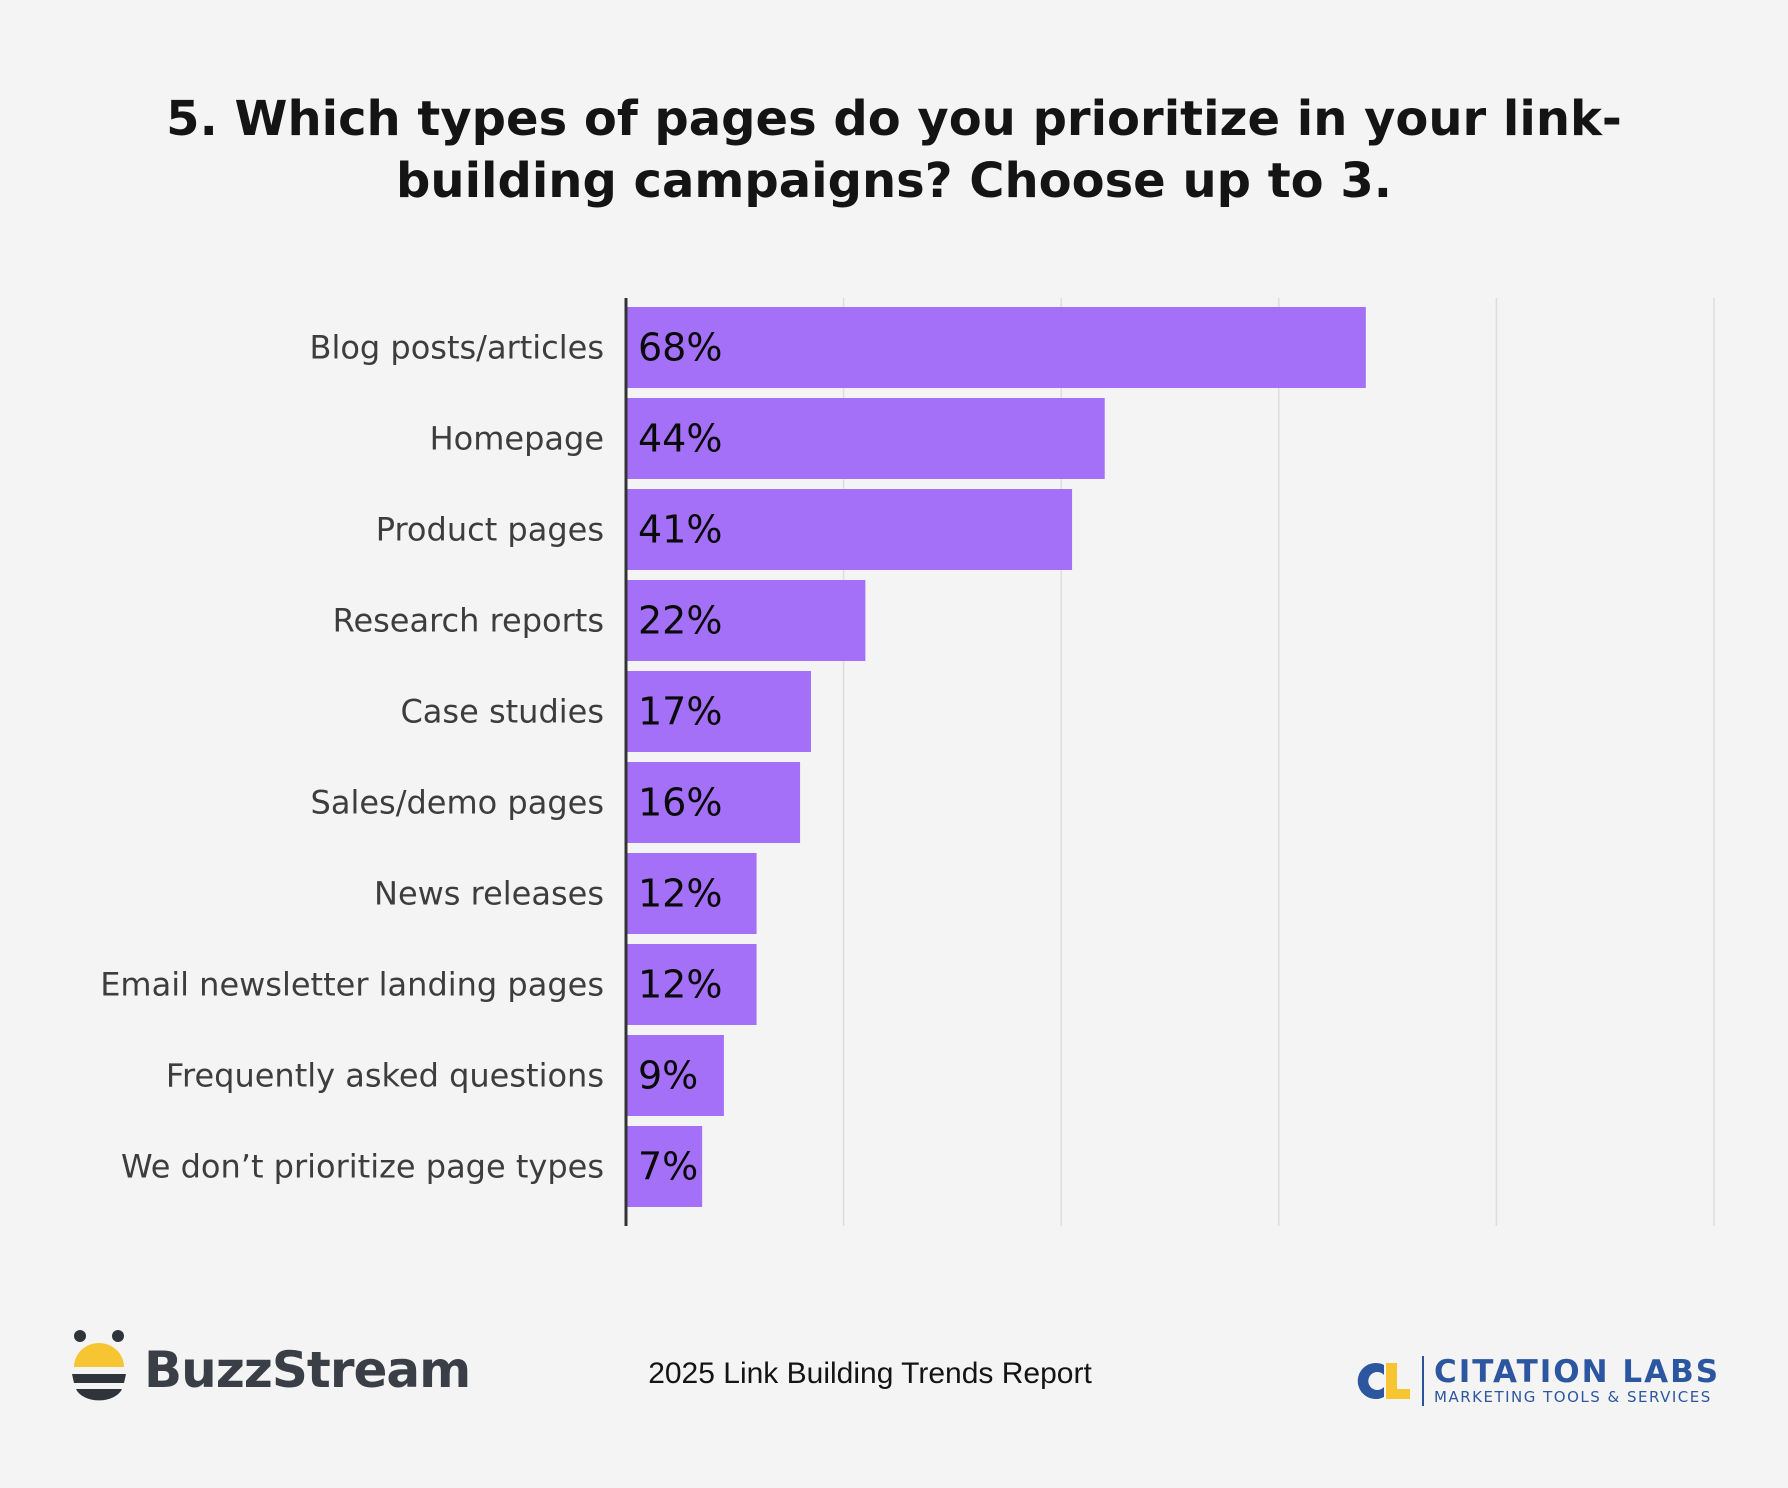 The height and width of the screenshot is (1488, 1788). I want to click on value-label: 44%, so click(680, 439).